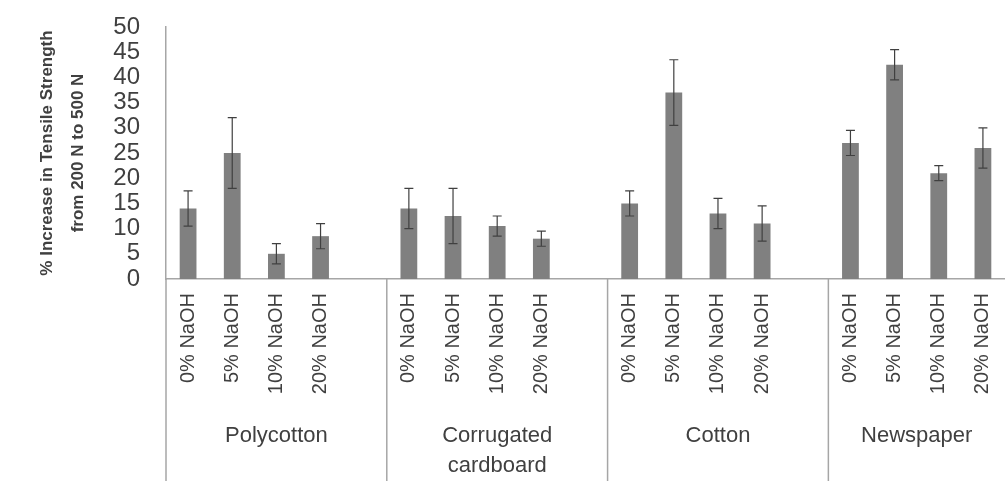  What do you see at coordinates (126, 101) in the screenshot?
I see `y-tick-label: 35` at bounding box center [126, 101].